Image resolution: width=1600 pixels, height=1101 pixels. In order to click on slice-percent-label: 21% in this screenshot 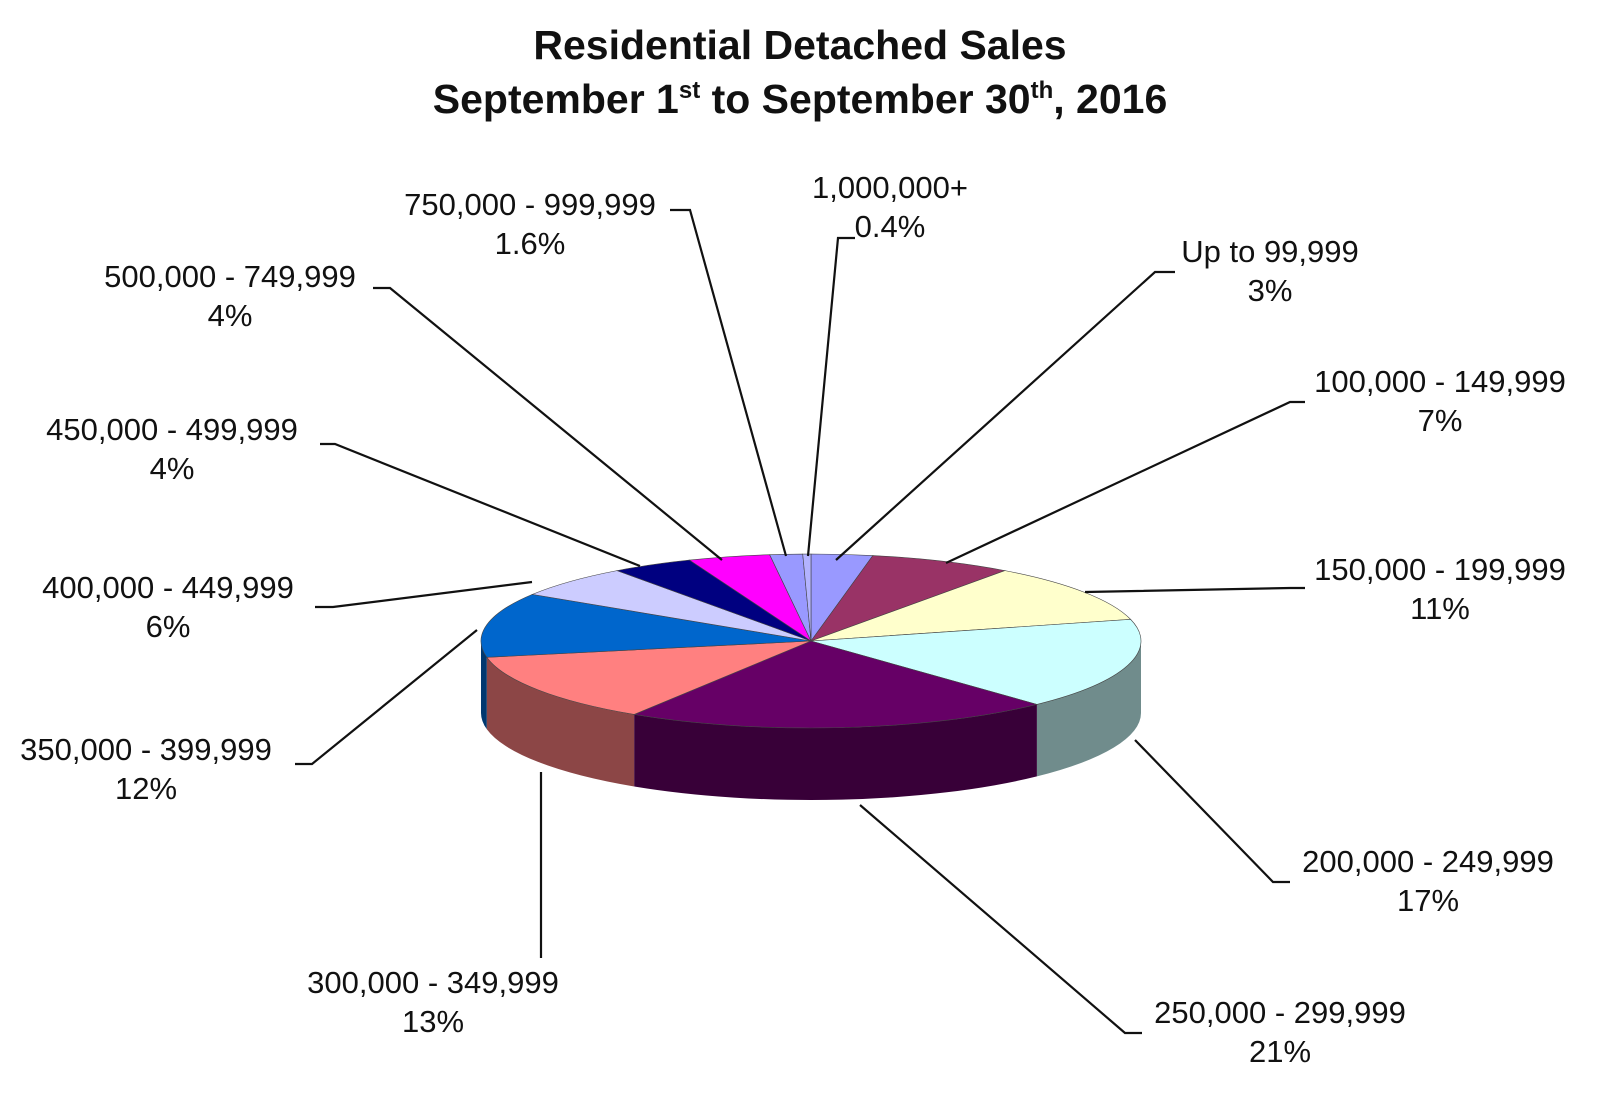, I will do `click(1280, 1051)`.